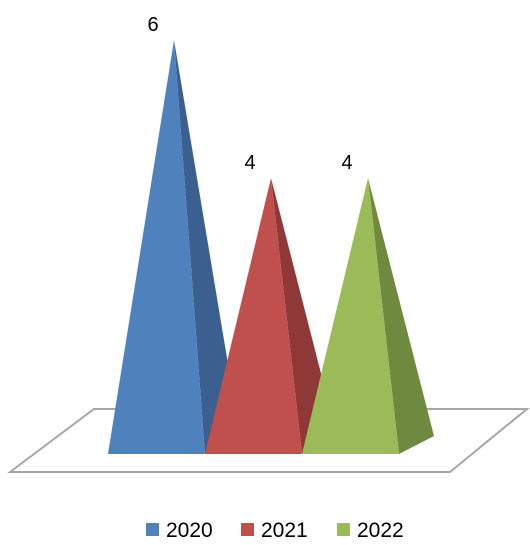  I want to click on data-label-2021: 4, so click(249, 163).